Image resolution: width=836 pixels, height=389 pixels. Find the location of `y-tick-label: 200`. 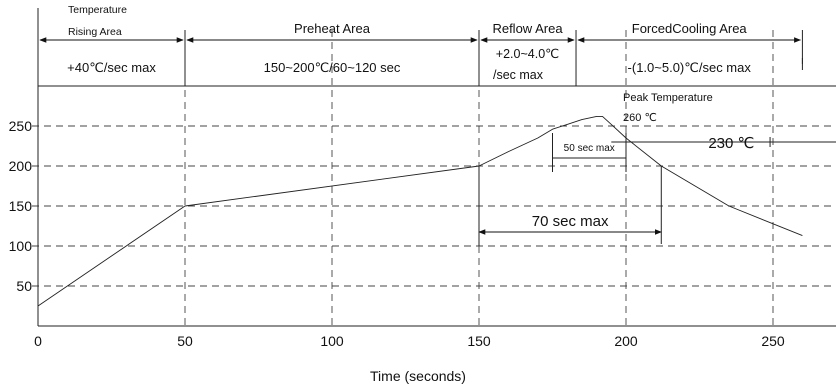

y-tick-label: 200 is located at coordinates (21, 166).